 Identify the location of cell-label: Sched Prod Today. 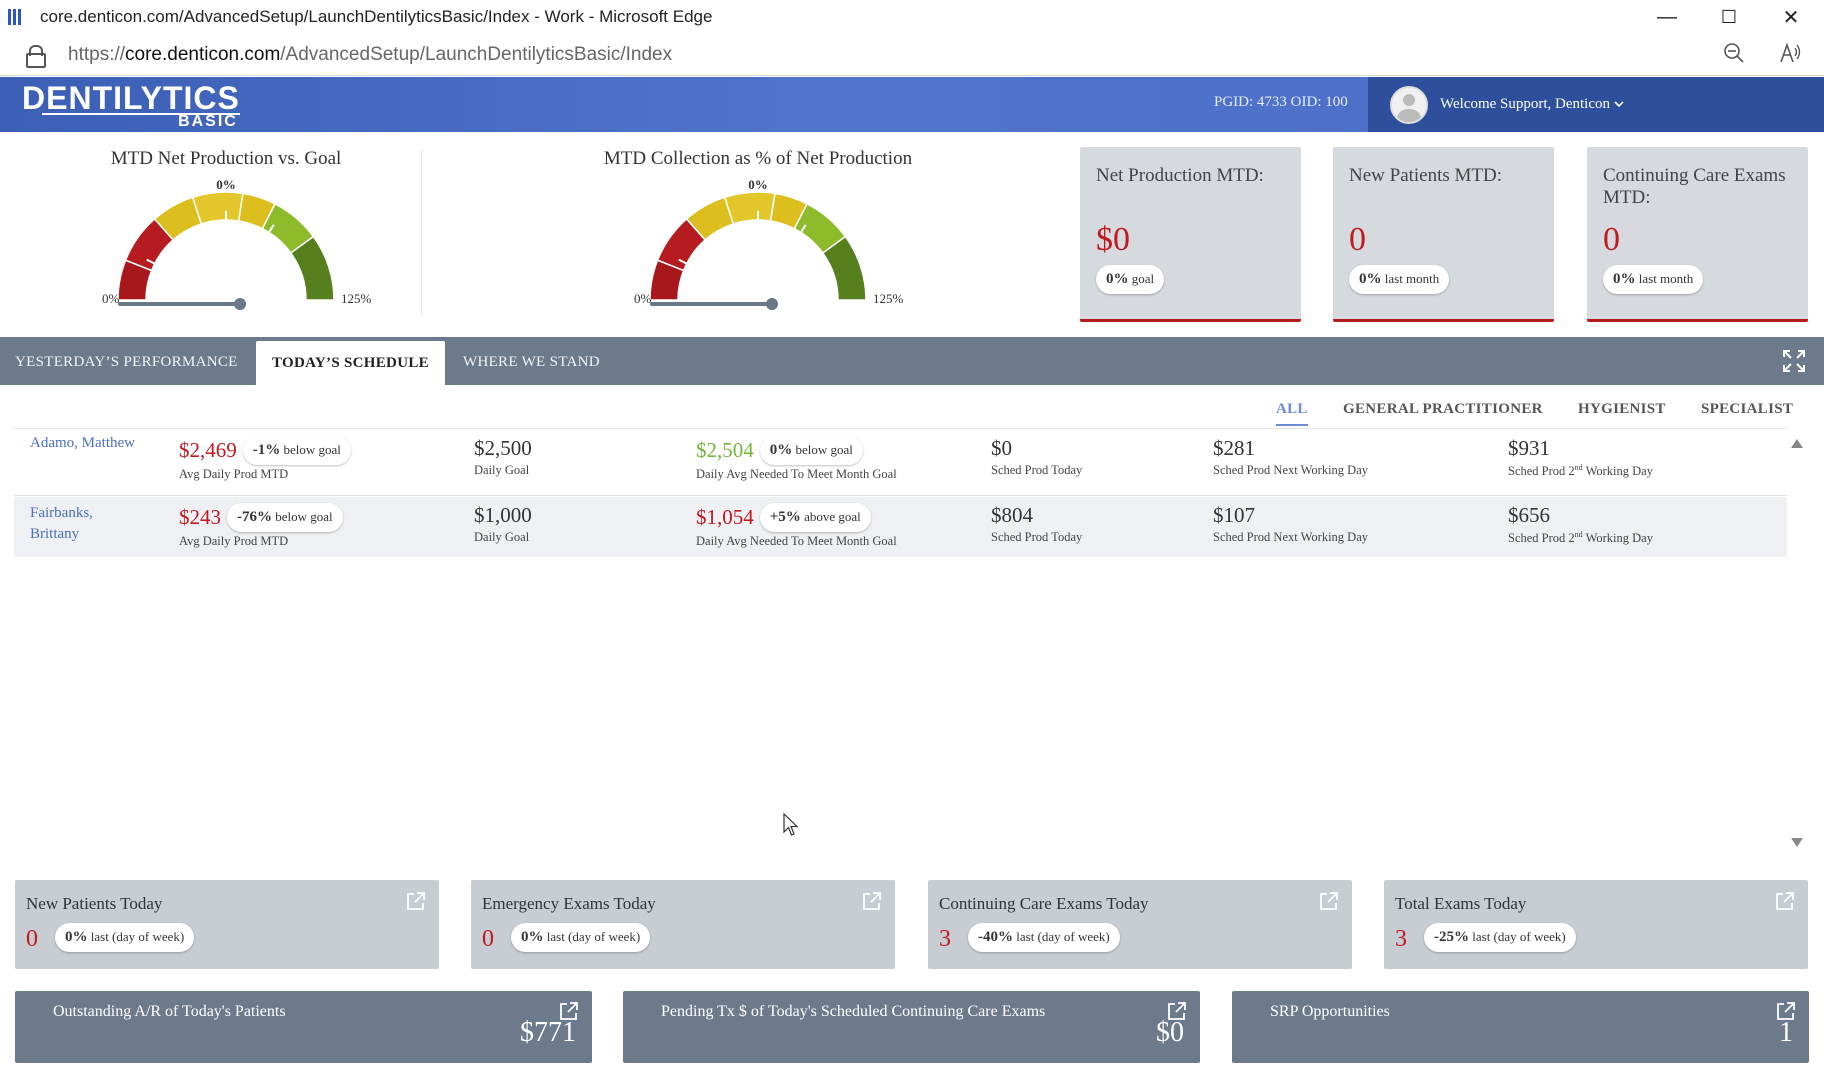
(1037, 470).